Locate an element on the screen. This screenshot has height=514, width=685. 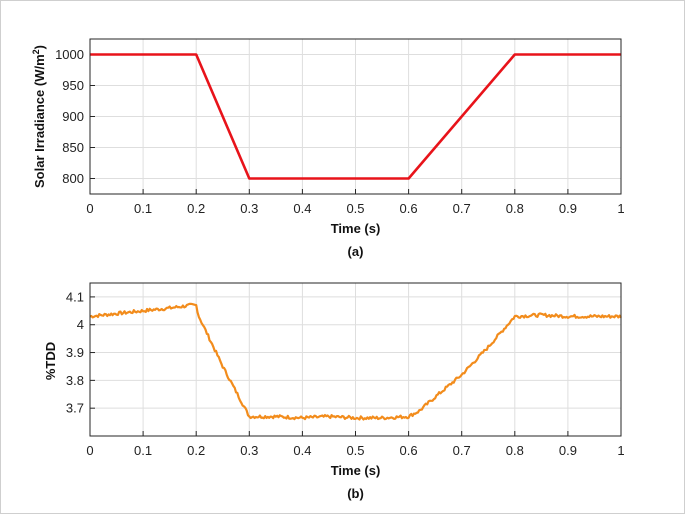
y-tick-label: 3.8 is located at coordinates (75, 380).